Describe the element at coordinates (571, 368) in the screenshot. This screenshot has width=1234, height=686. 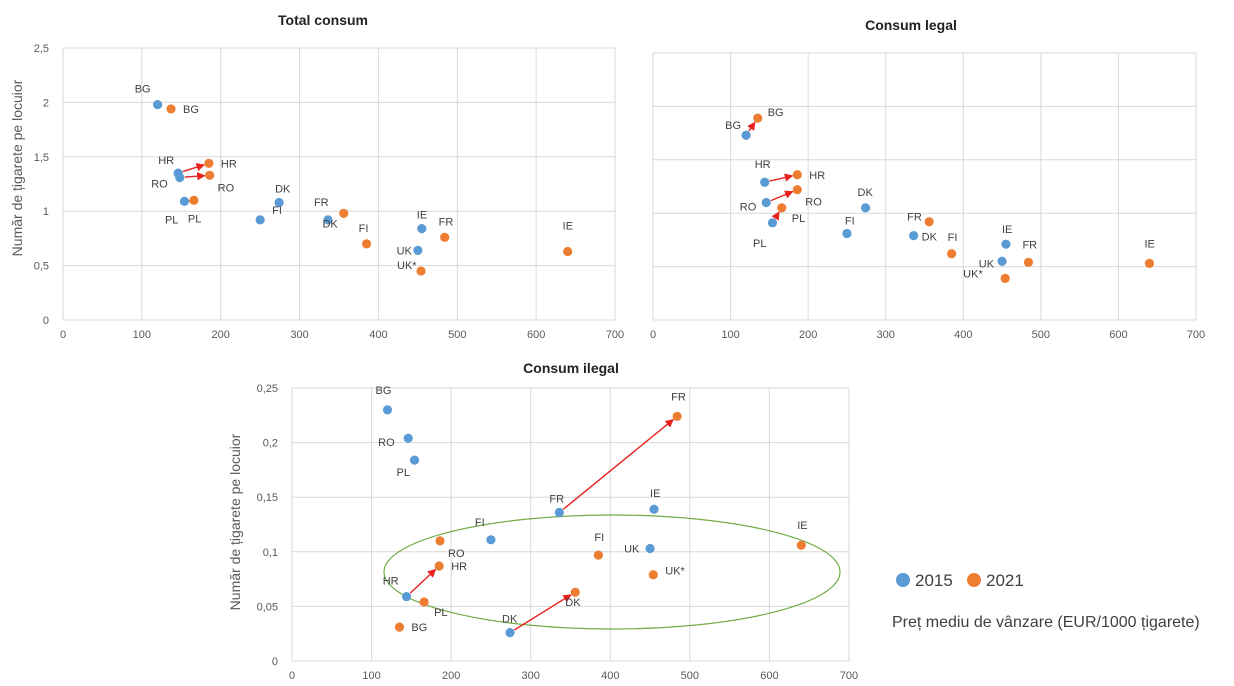
I see `chart-title: Consum ilegal` at that location.